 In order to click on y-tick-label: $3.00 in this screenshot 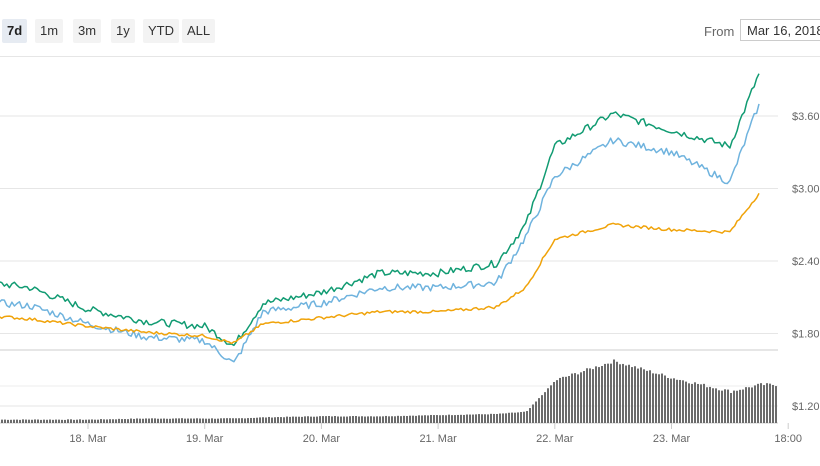, I will do `click(806, 190)`.